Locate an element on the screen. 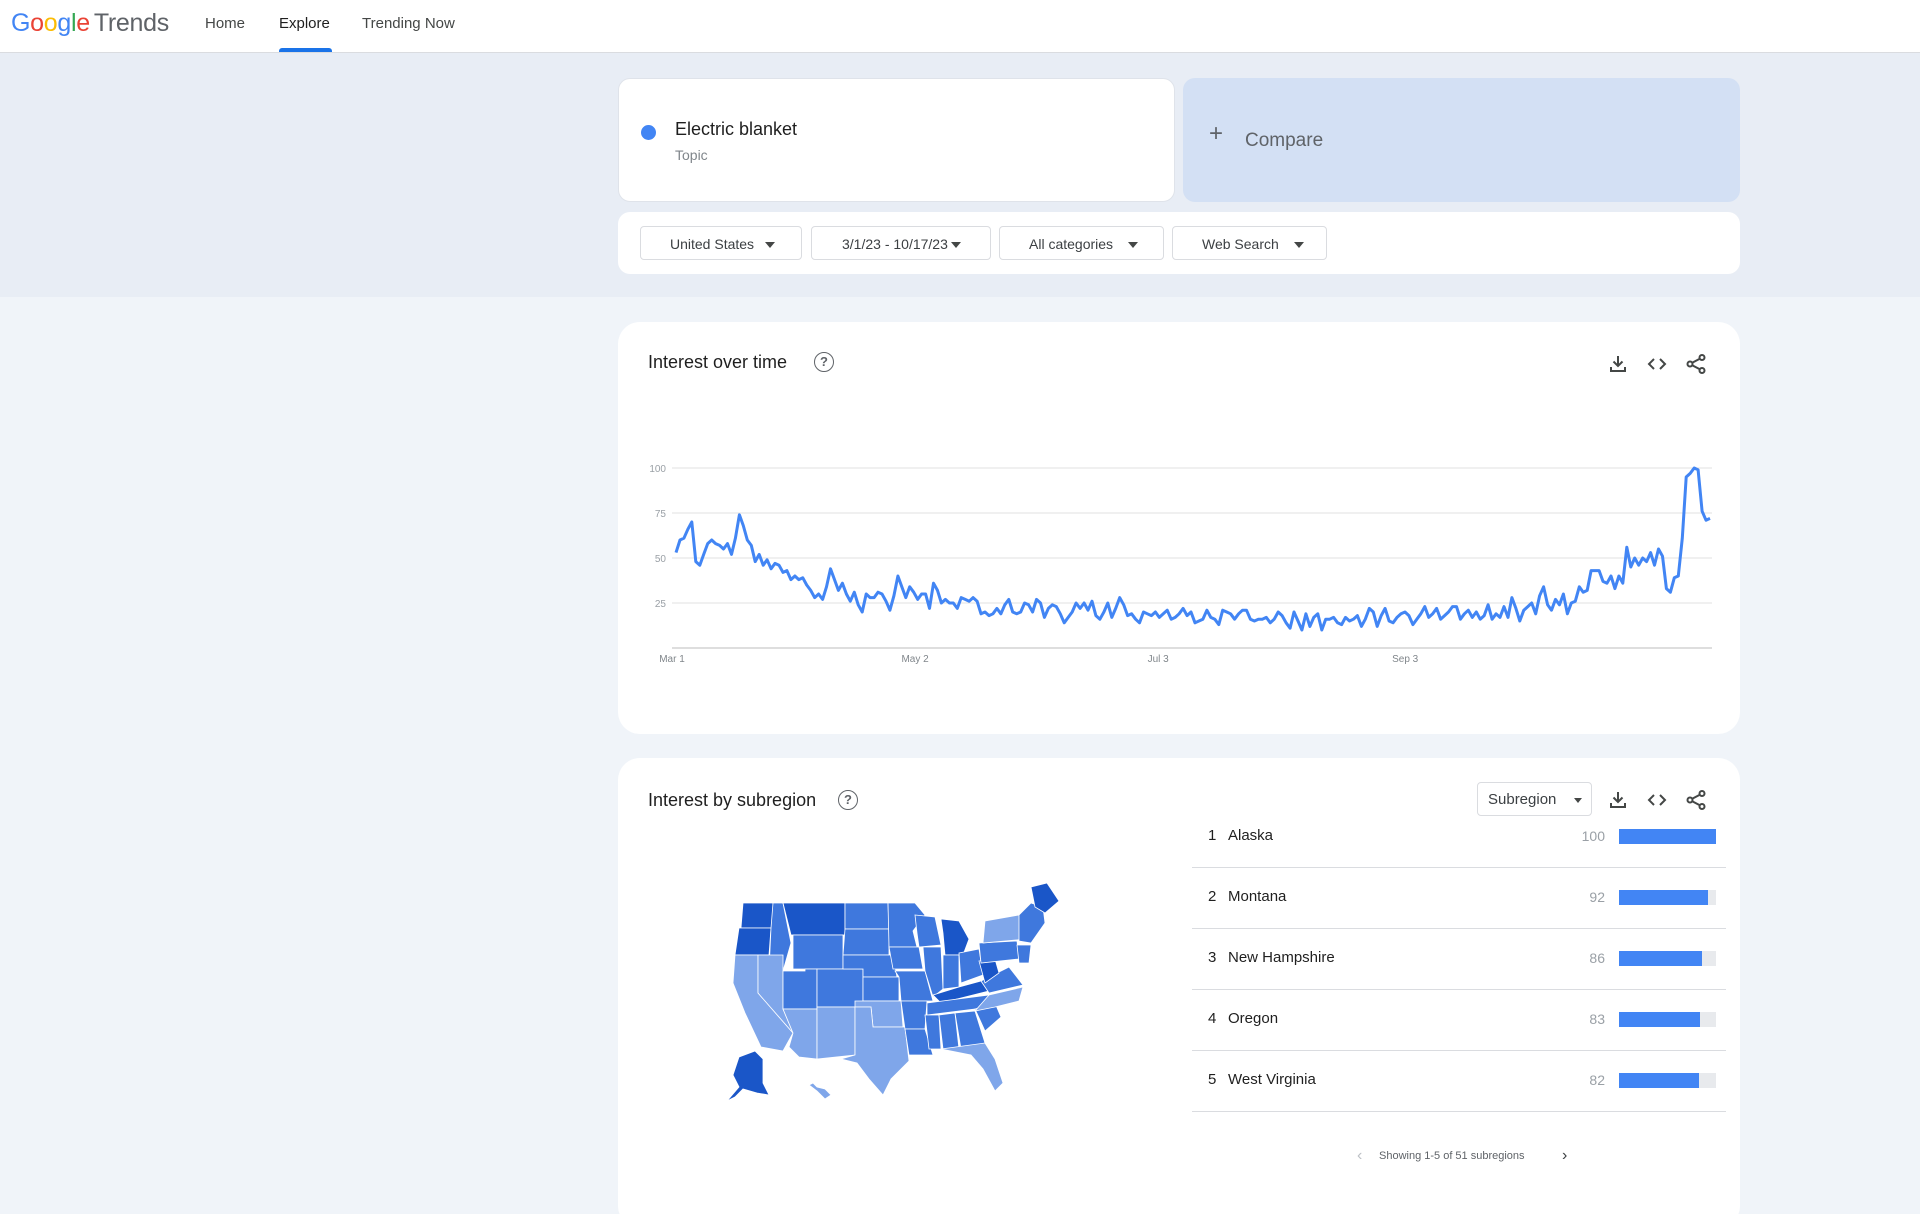  map-region-arkansas is located at coordinates (914, 1015).